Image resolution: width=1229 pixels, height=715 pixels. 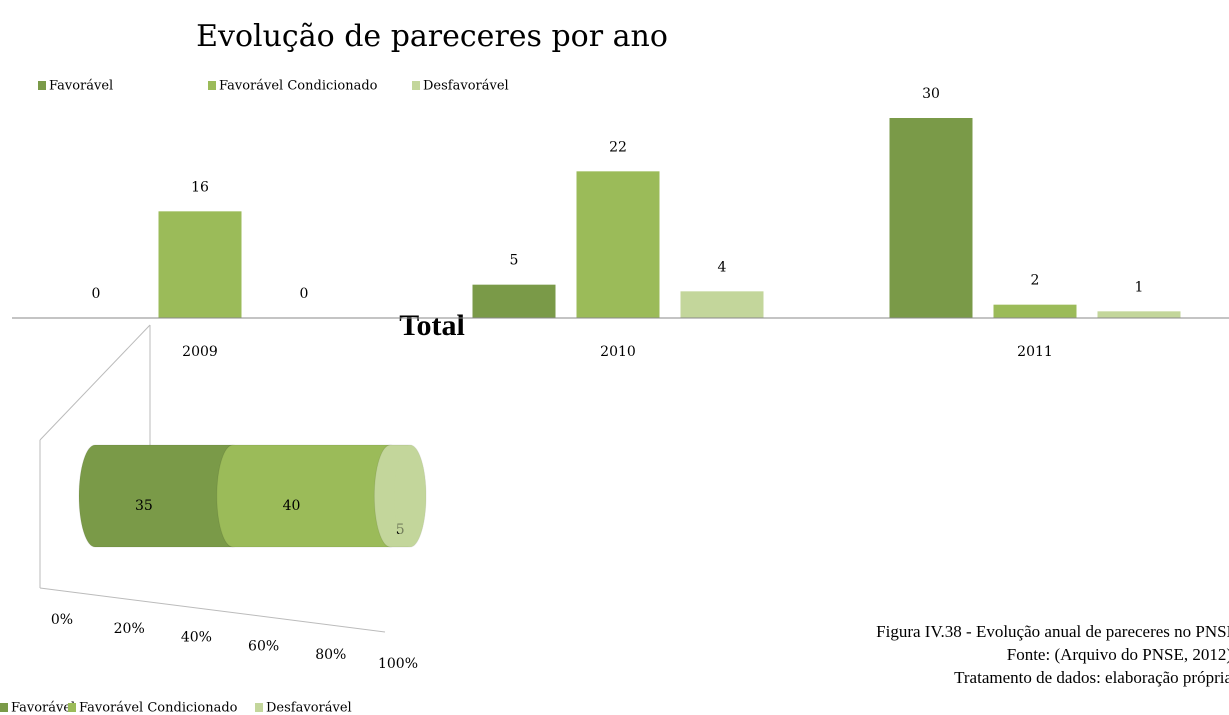 I want to click on cylinder-end, so click(x=410, y=496).